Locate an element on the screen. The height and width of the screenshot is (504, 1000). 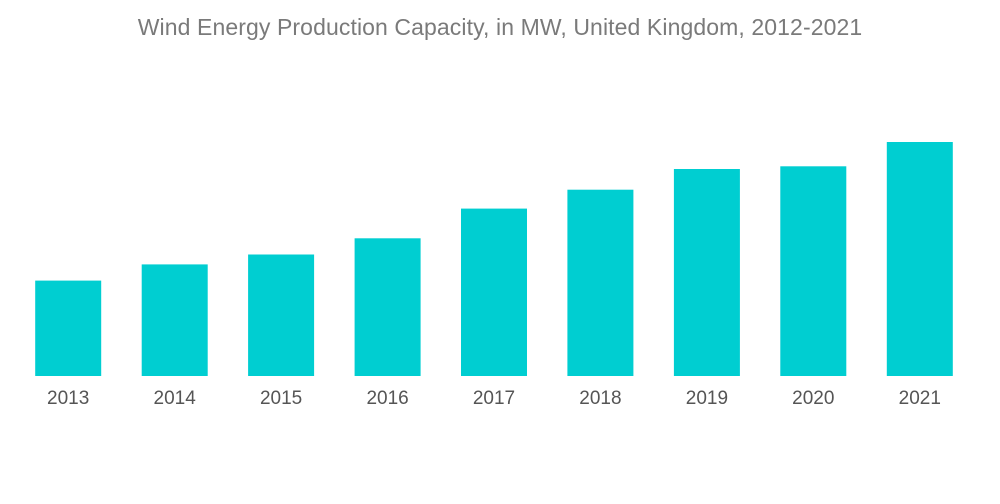
x-tick-labels: 2013 2014 2015 2016 2017 2018 2019 2020 2021 is located at coordinates (494, 398).